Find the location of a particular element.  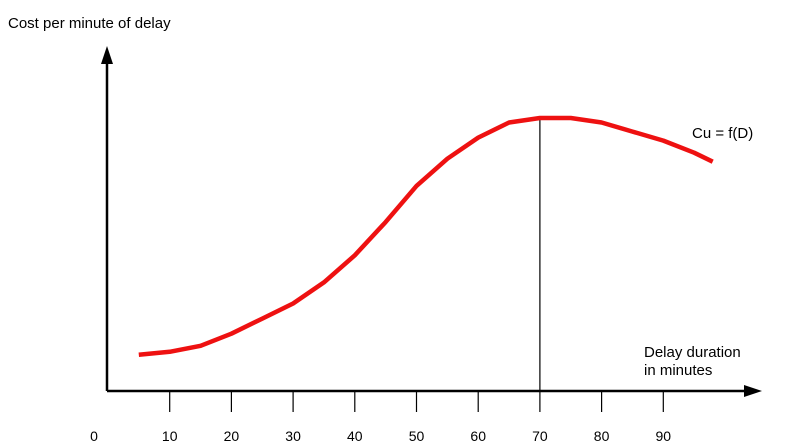

x-tick-label-60: 60 is located at coordinates (478, 436).